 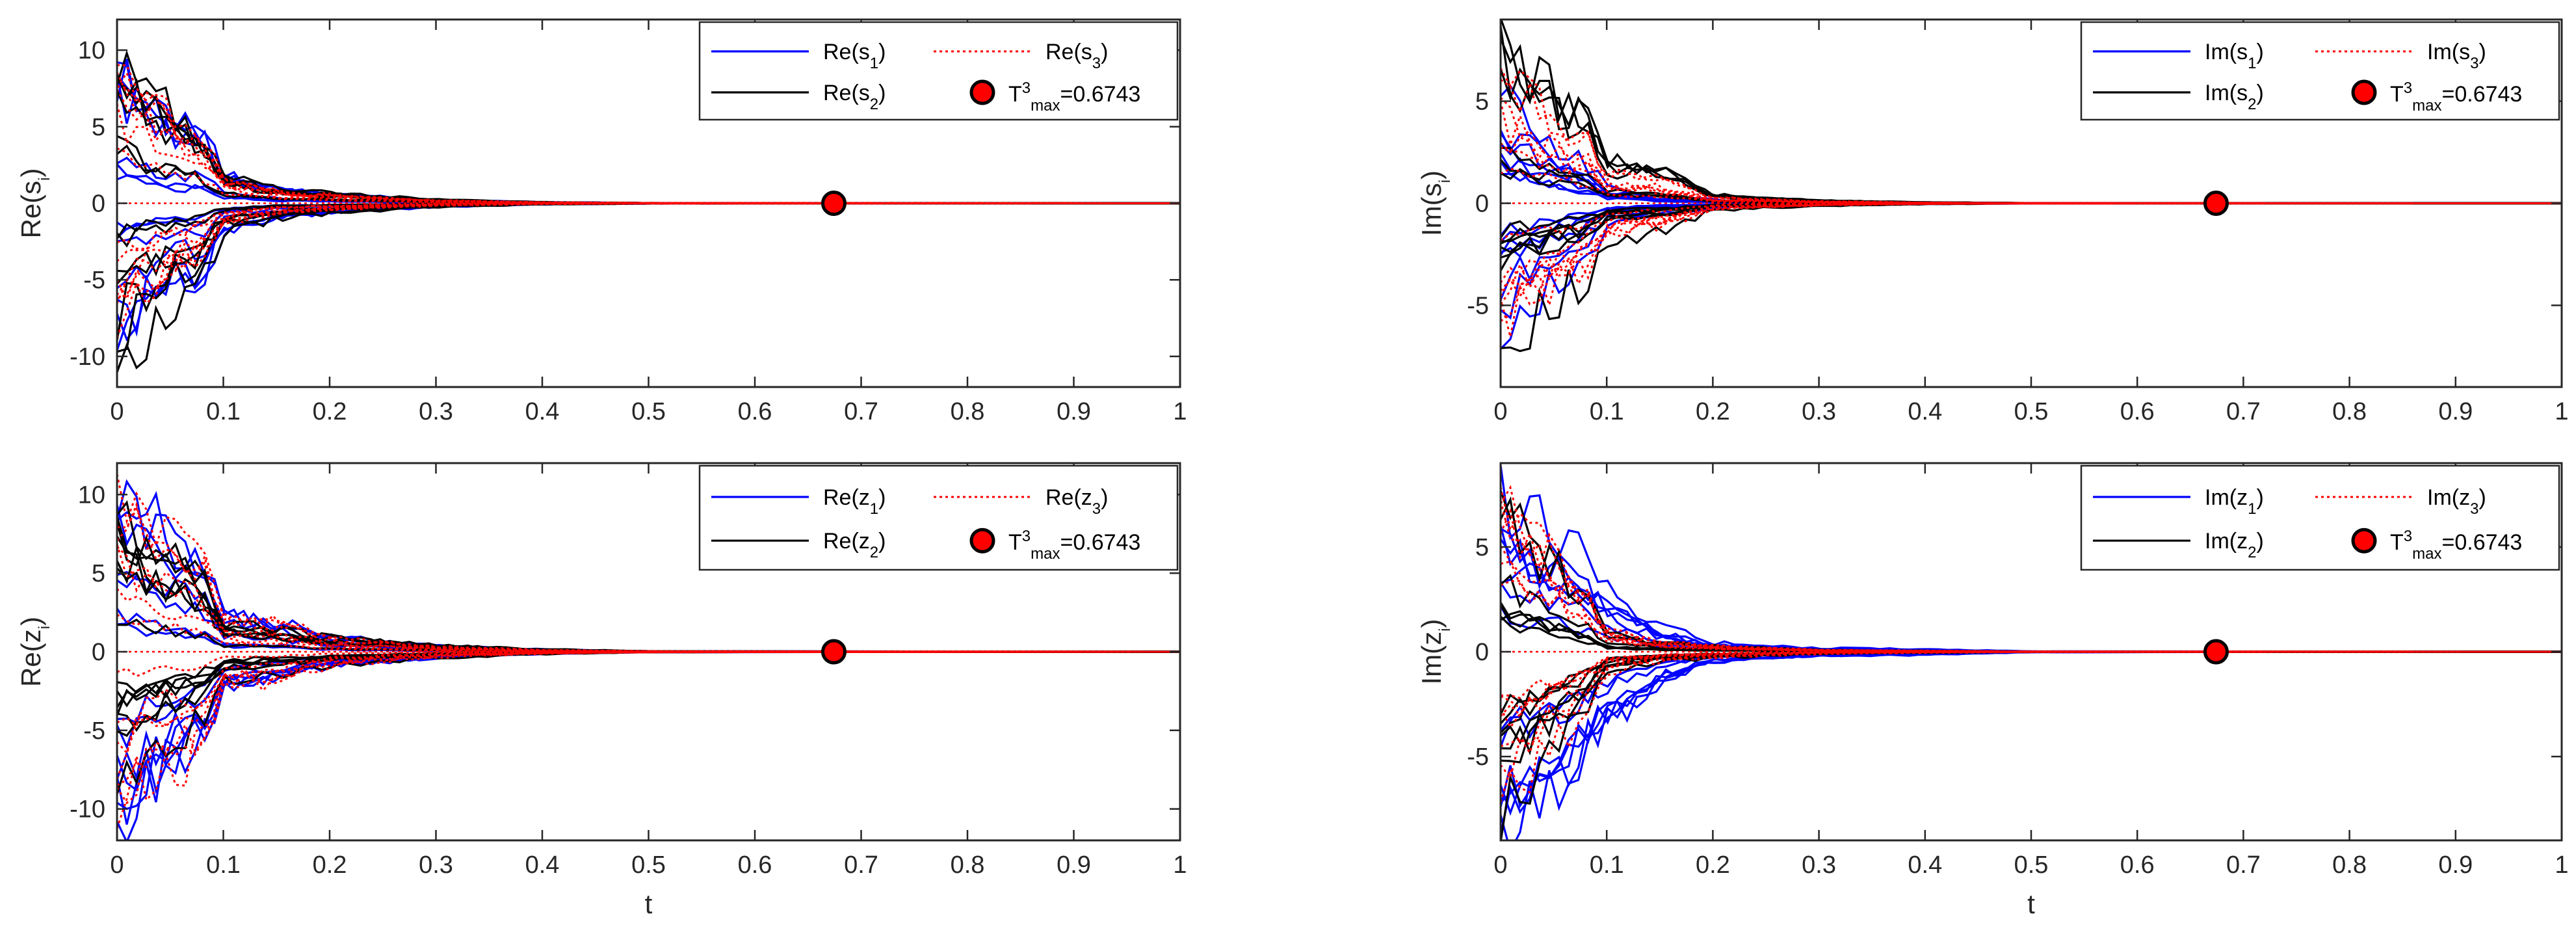 I want to click on legend-sub: 3, so click(x=2474, y=63).